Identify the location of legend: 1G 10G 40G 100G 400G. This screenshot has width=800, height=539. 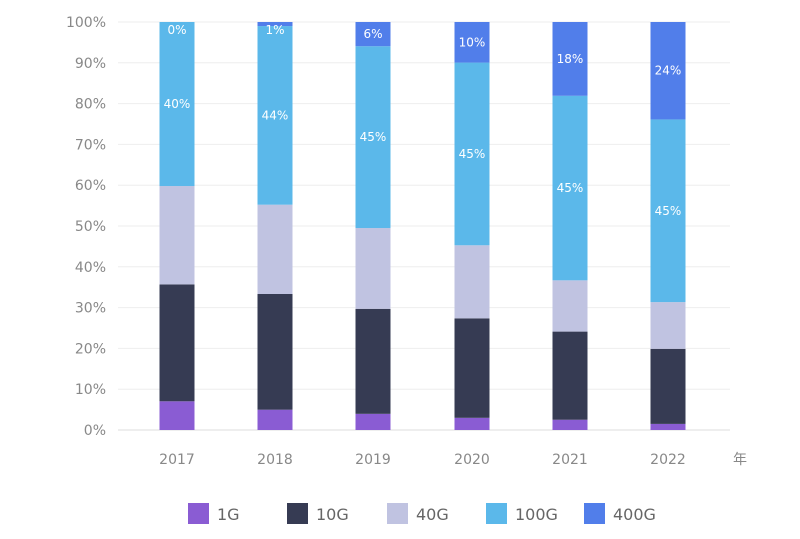
(422, 513).